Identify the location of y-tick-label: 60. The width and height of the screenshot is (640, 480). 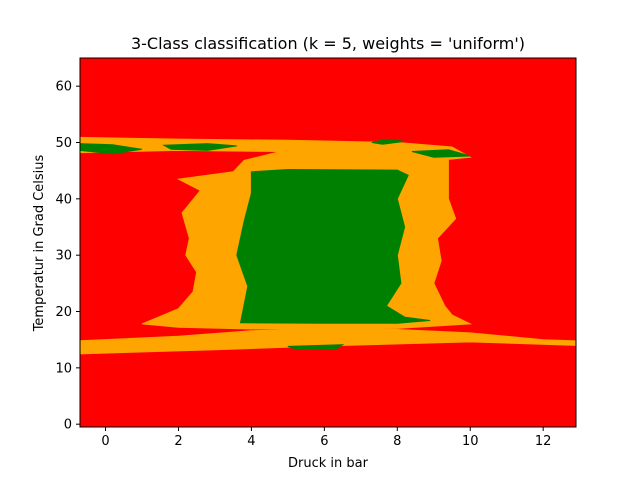
(63, 87).